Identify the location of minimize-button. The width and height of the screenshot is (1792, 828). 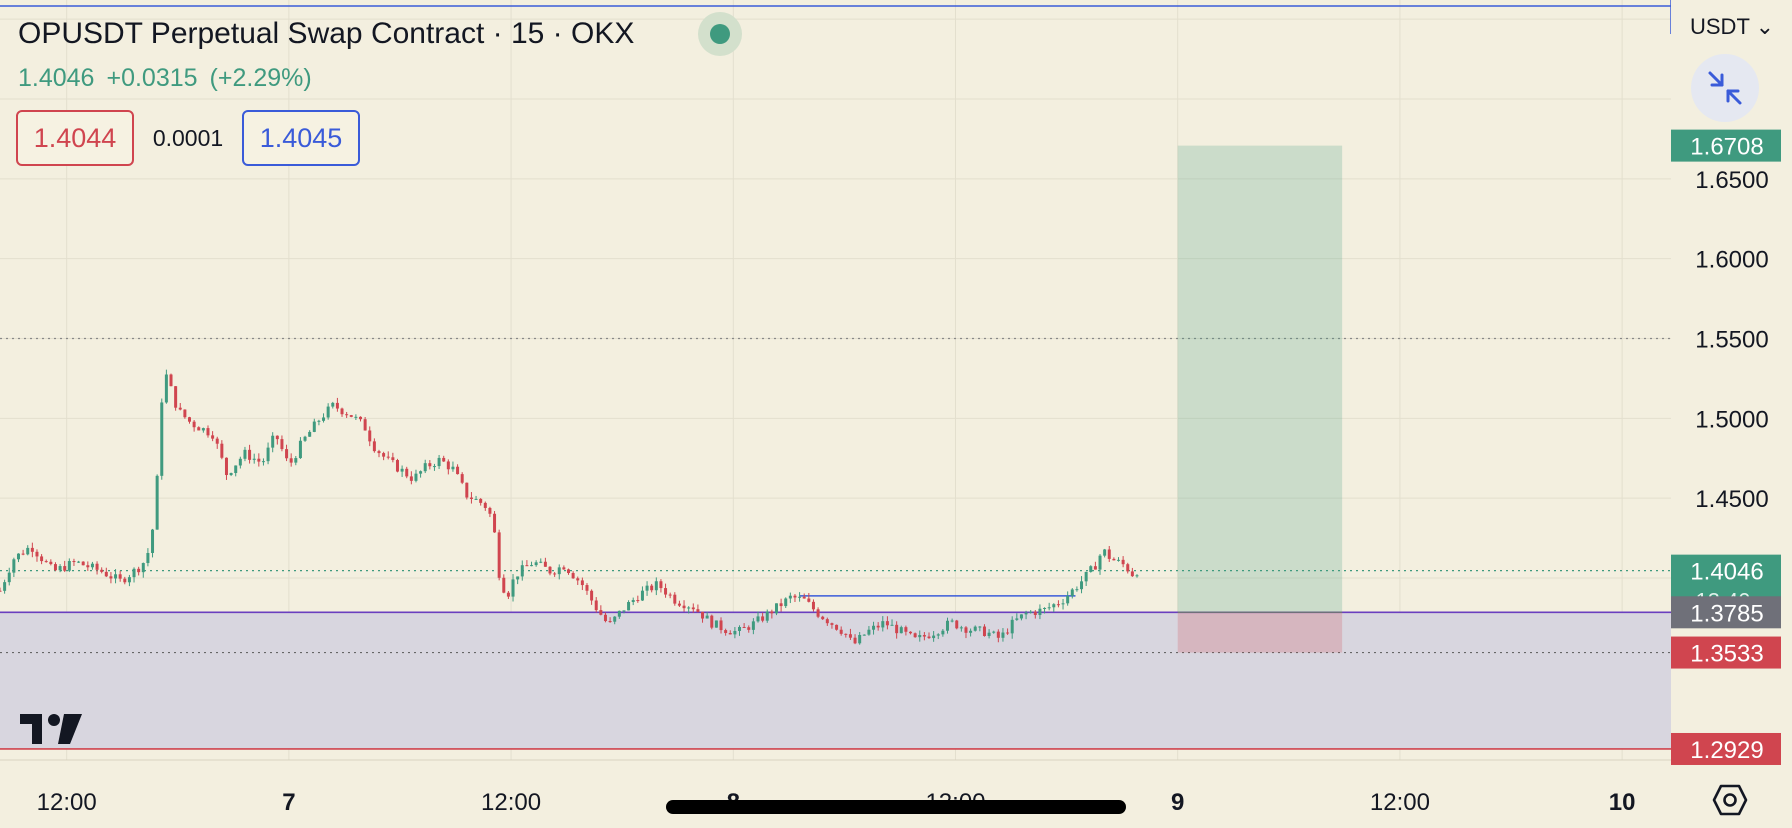
(1725, 88).